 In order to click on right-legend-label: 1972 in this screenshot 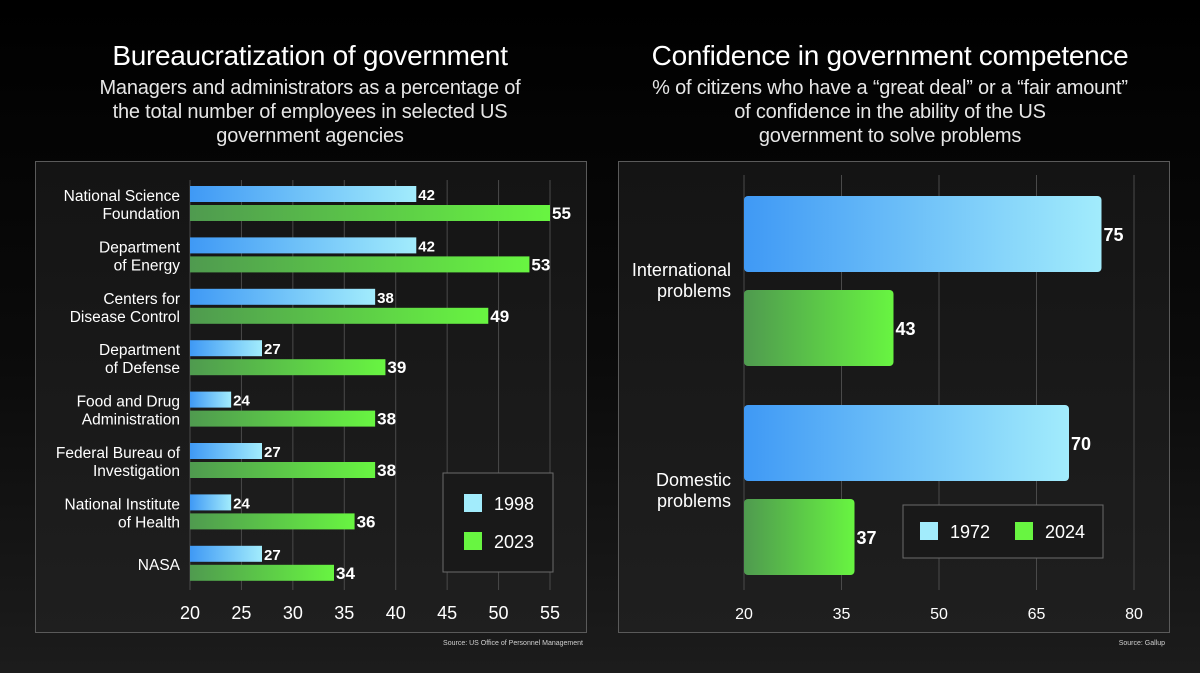, I will do `click(970, 532)`.